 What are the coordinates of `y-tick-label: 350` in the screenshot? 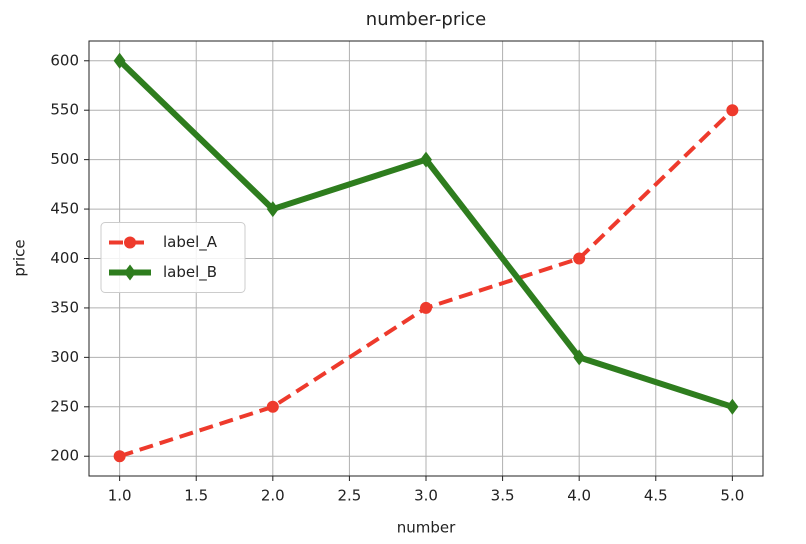 It's located at (64, 307).